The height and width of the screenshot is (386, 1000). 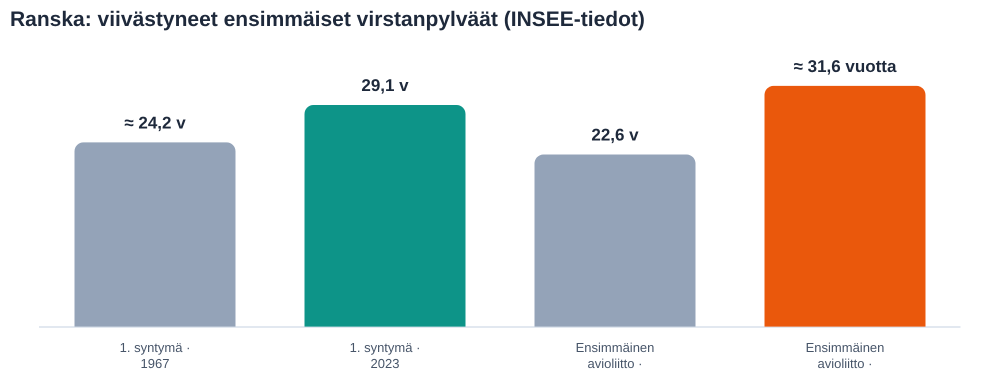 What do you see at coordinates (615, 135) in the screenshot?
I see `data-label: 22,6 v` at bounding box center [615, 135].